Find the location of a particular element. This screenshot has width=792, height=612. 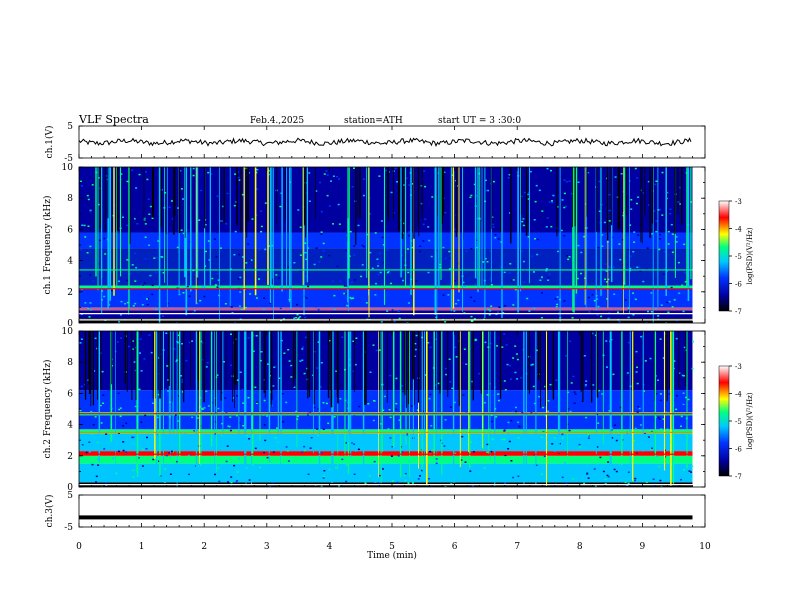

colorbar-tick-label: -4 is located at coordinates (738, 230).